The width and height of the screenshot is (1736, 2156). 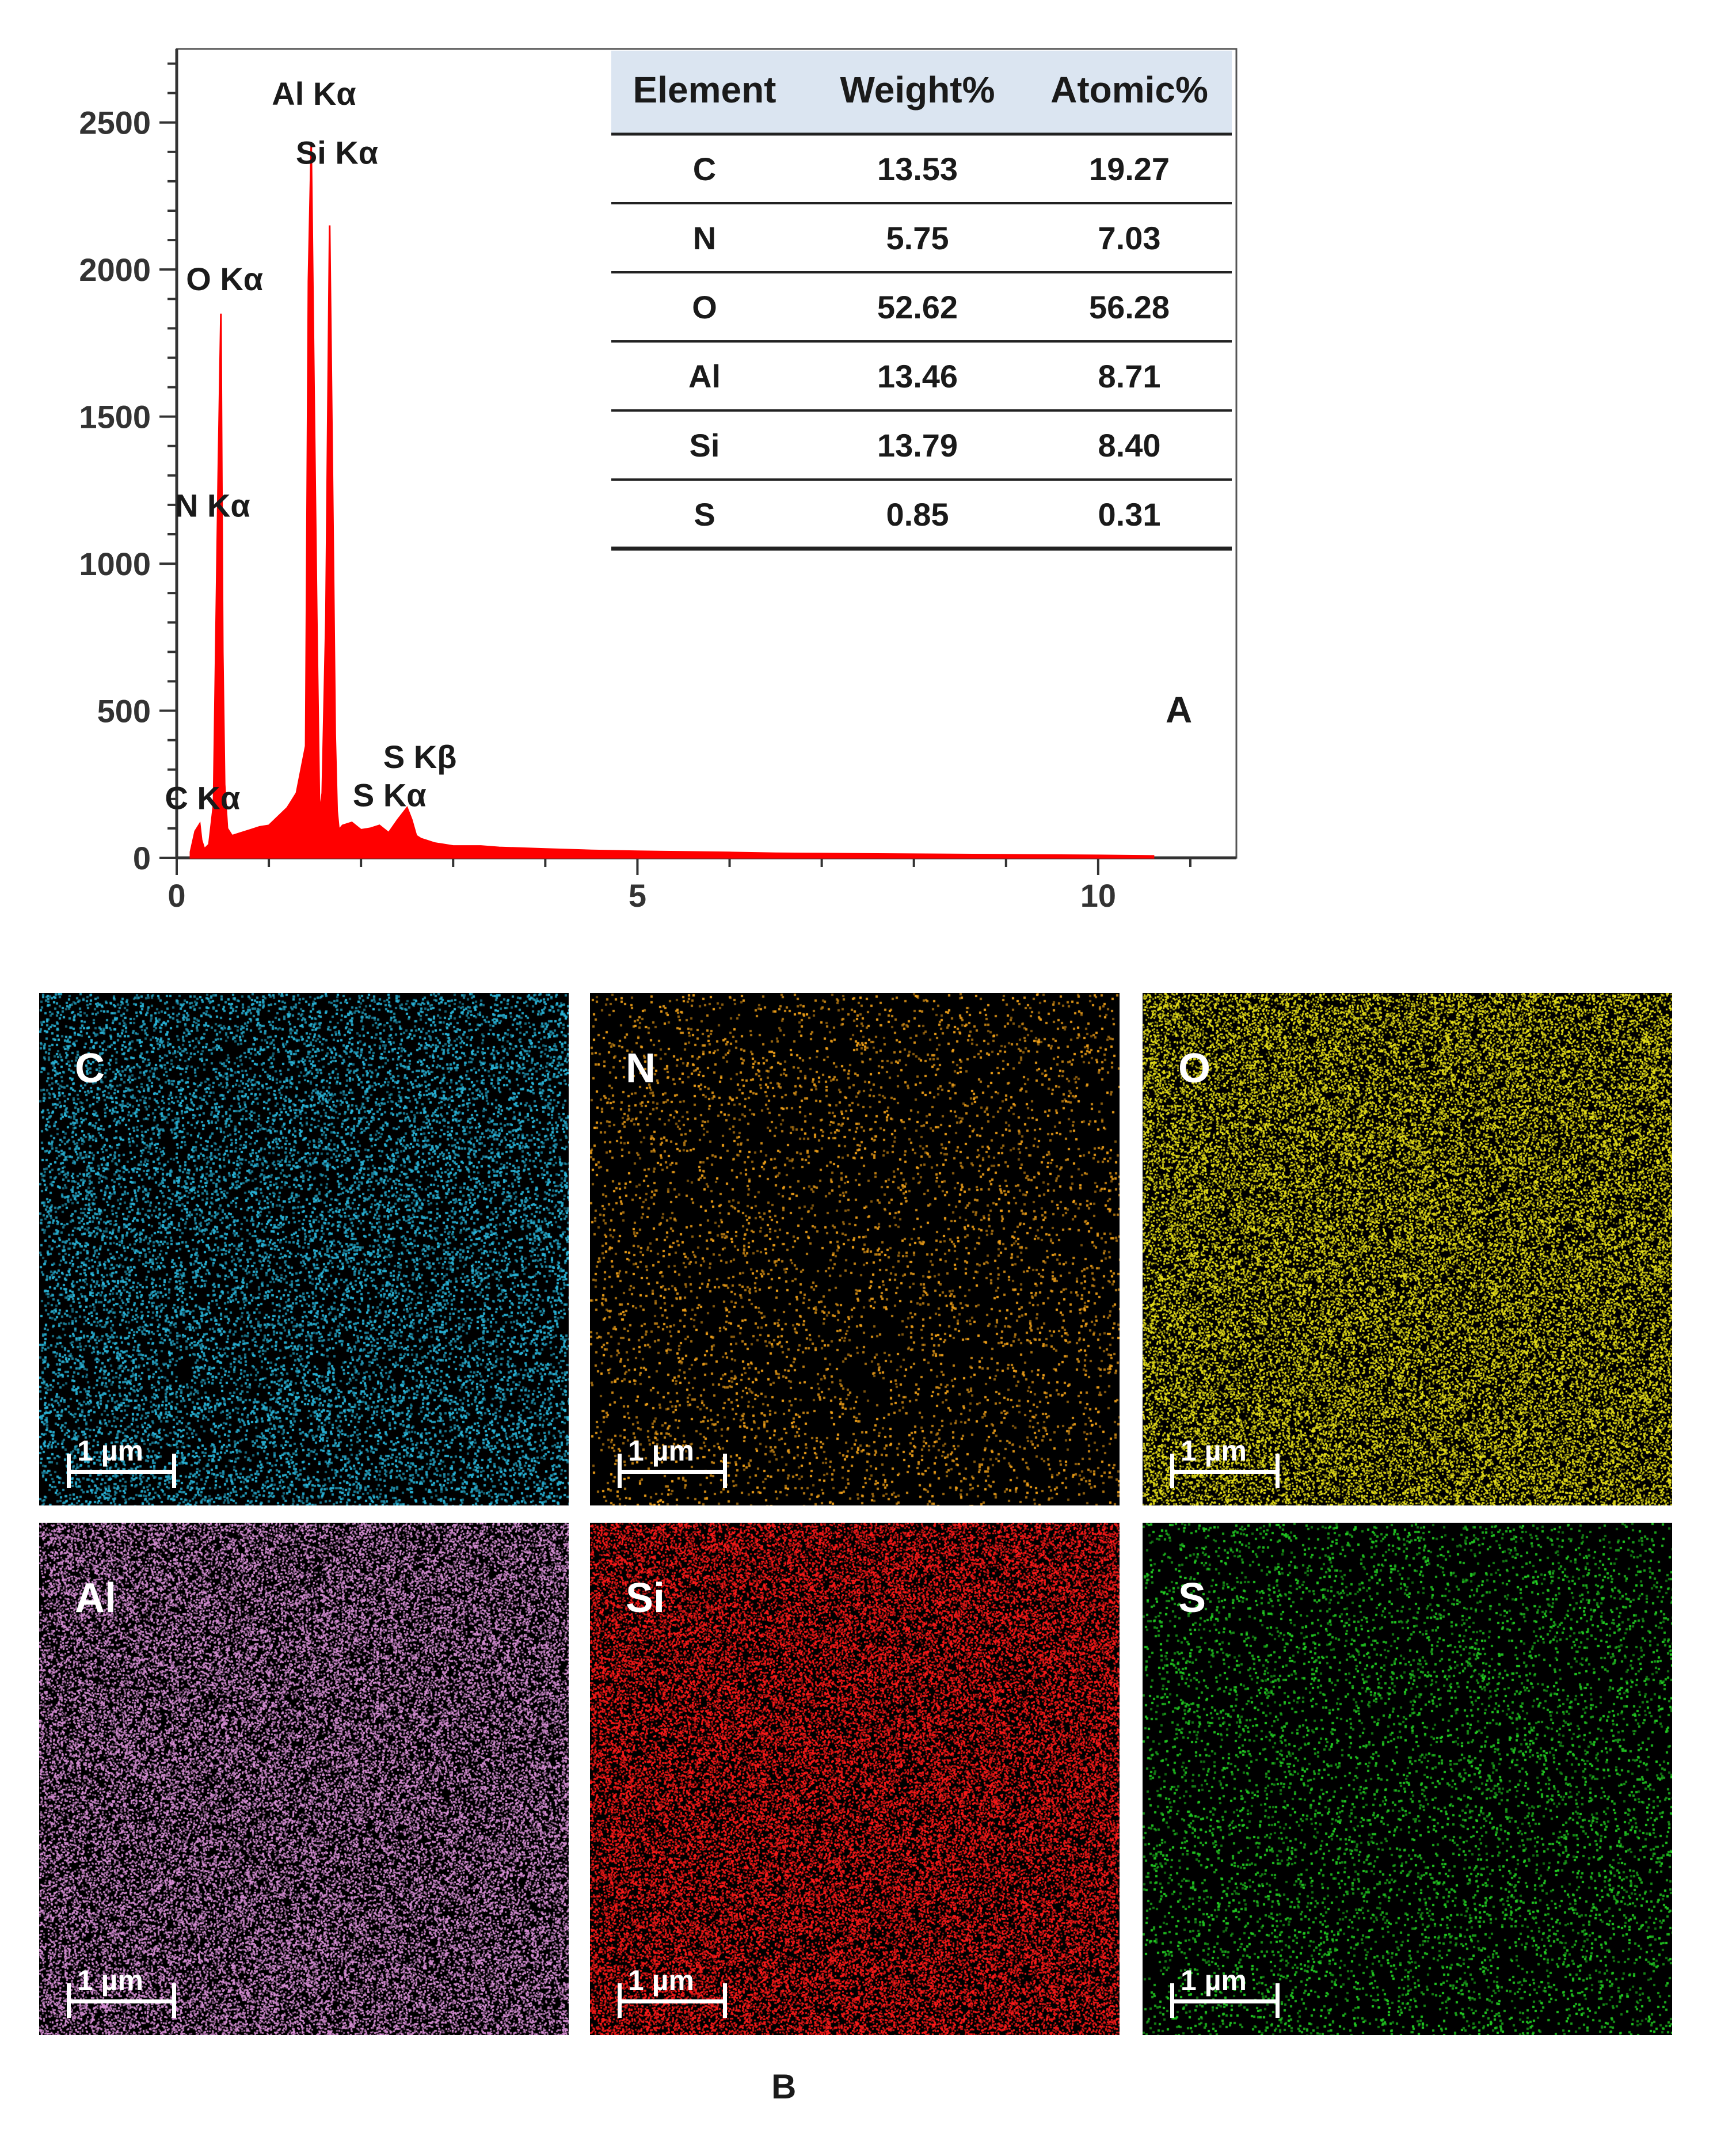 I want to click on table-cell: 19.27, so click(x=1129, y=169).